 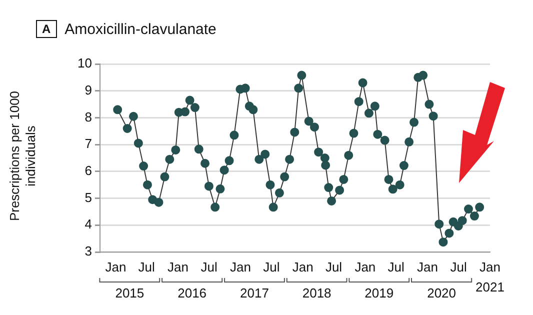 I want to click on y-tick-label: 7, so click(x=88, y=144).